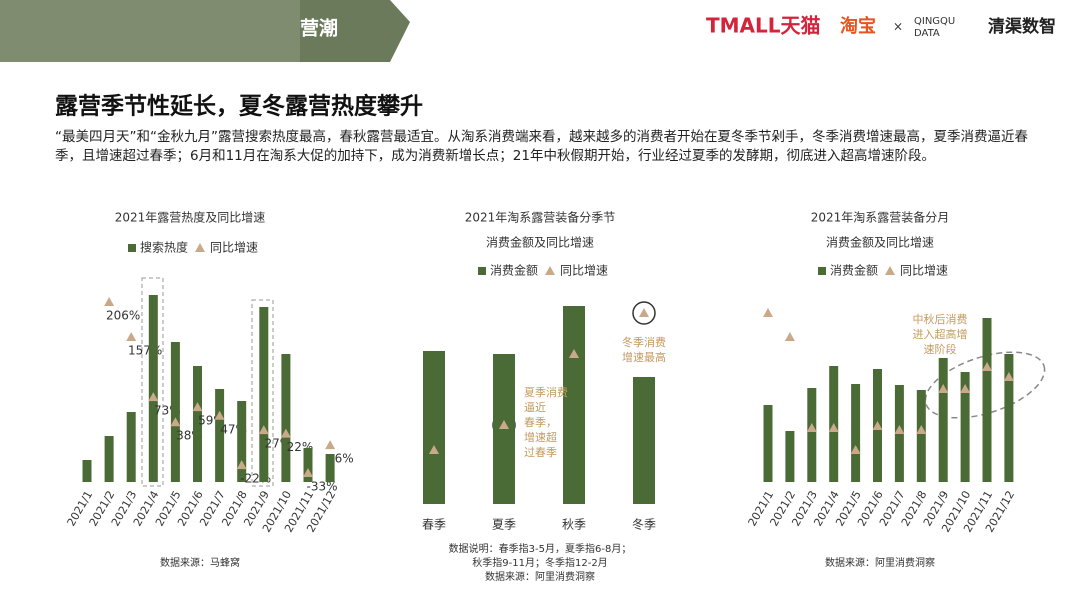  Describe the element at coordinates (540, 422) in the screenshot. I see `annotation: 春季，` at that location.